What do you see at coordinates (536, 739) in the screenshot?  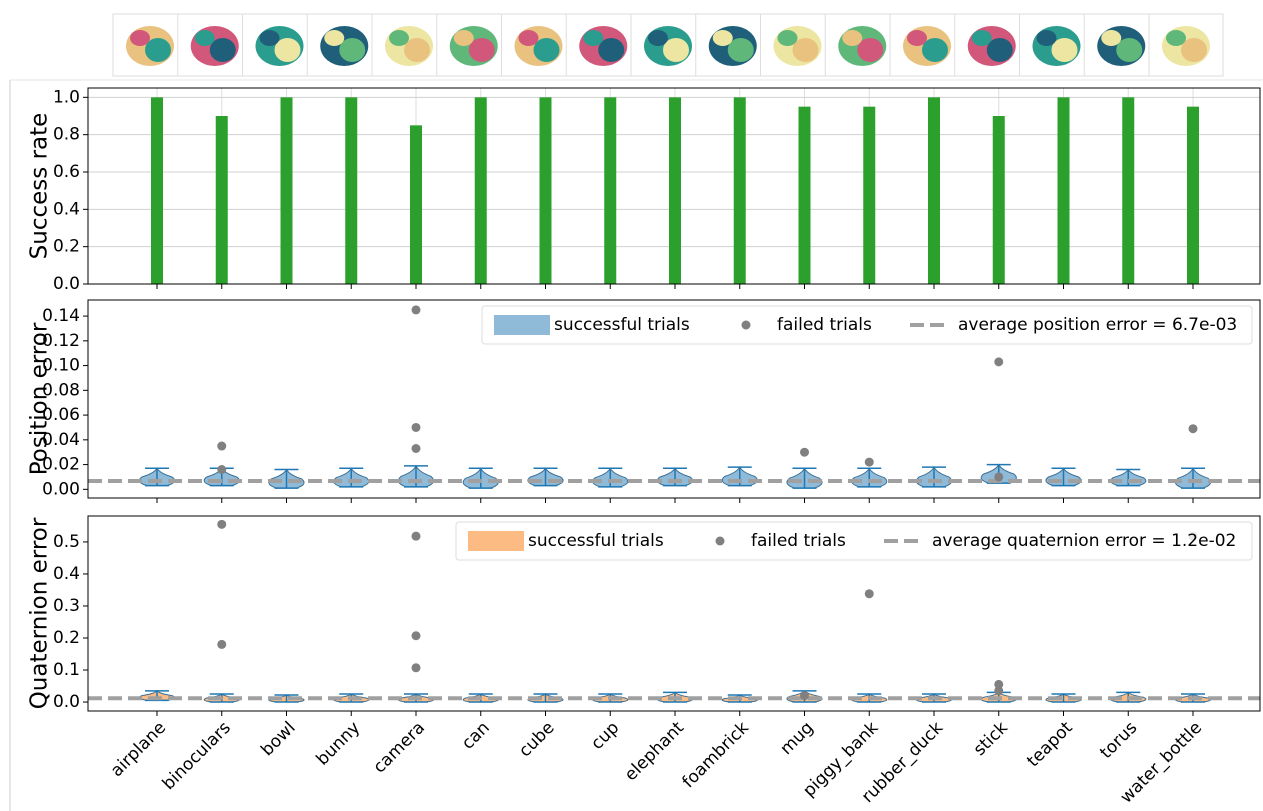 I see `x-tick-label: cube` at bounding box center [536, 739].